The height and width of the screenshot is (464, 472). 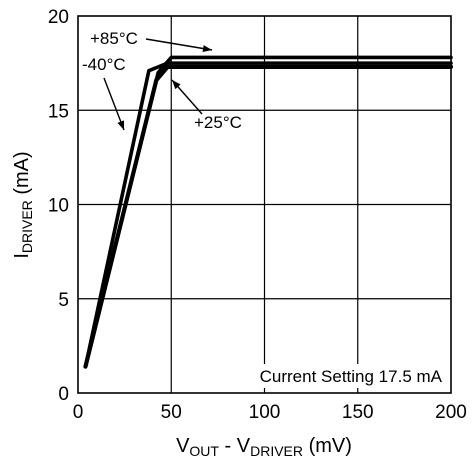 I want to click on annotations: +85°C -40°C +25°C, so click(x=162, y=80).